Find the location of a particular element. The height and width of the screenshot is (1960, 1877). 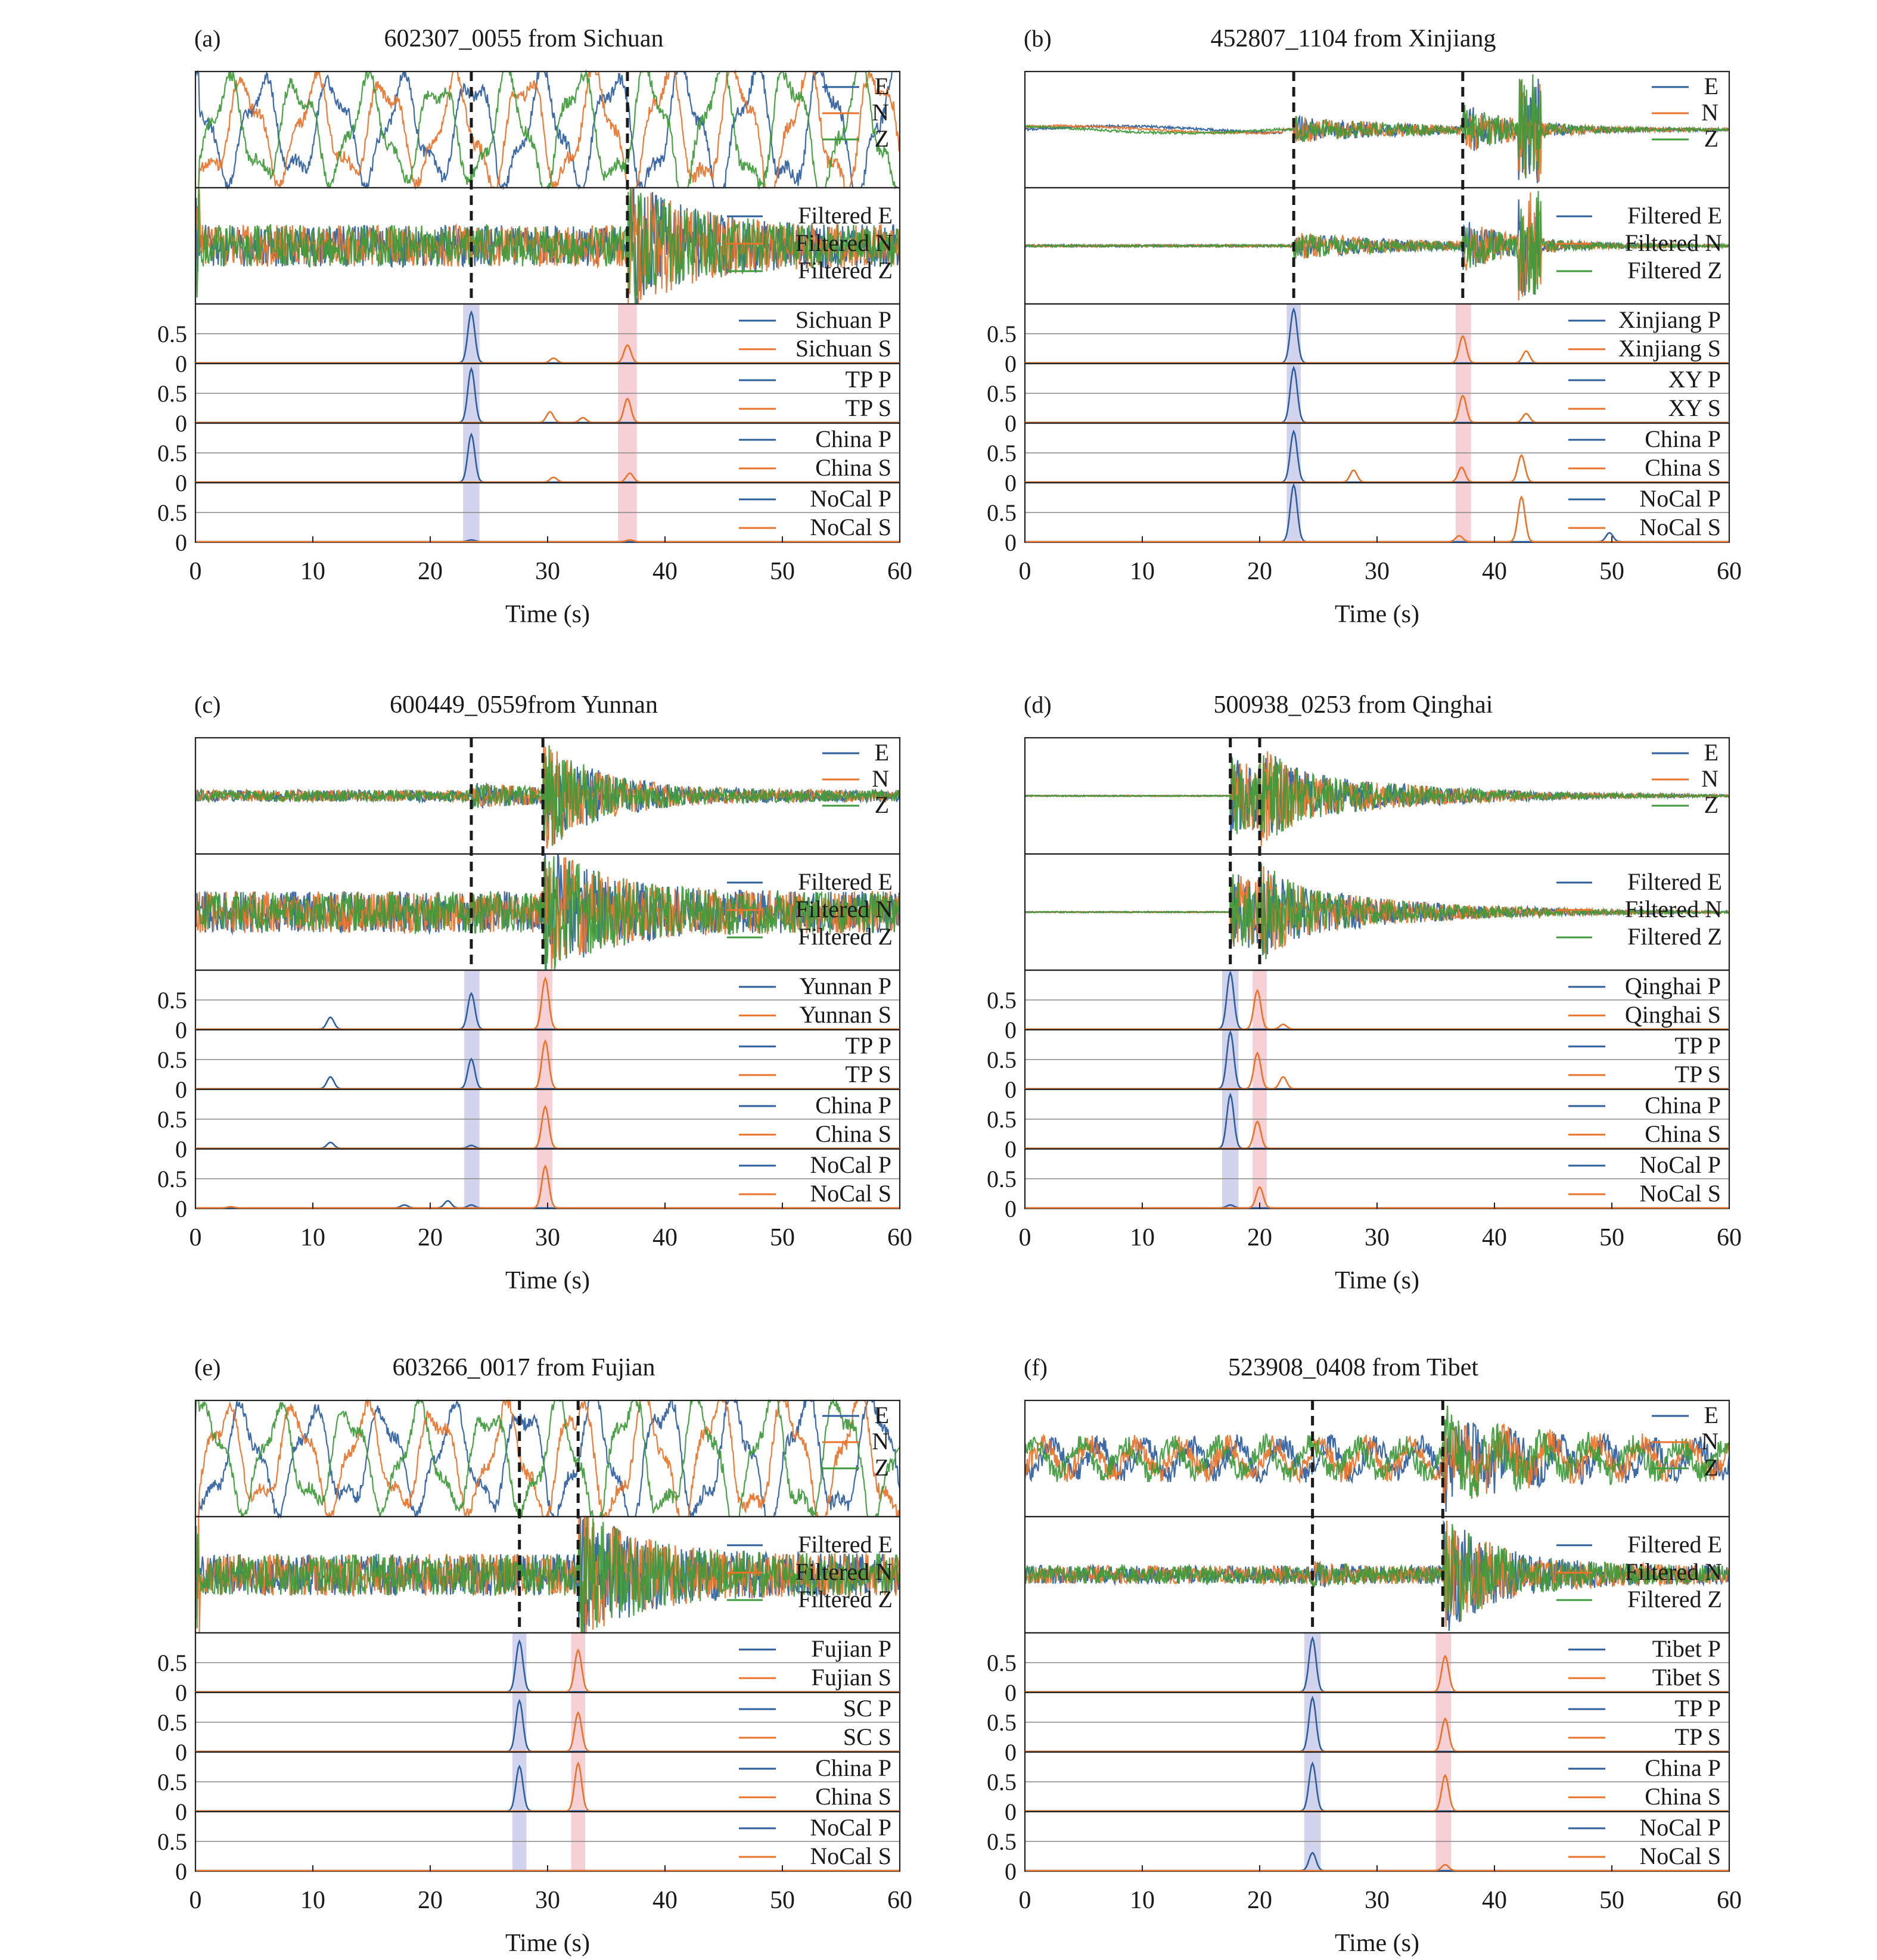

panel-label: (d) is located at coordinates (1038, 704).